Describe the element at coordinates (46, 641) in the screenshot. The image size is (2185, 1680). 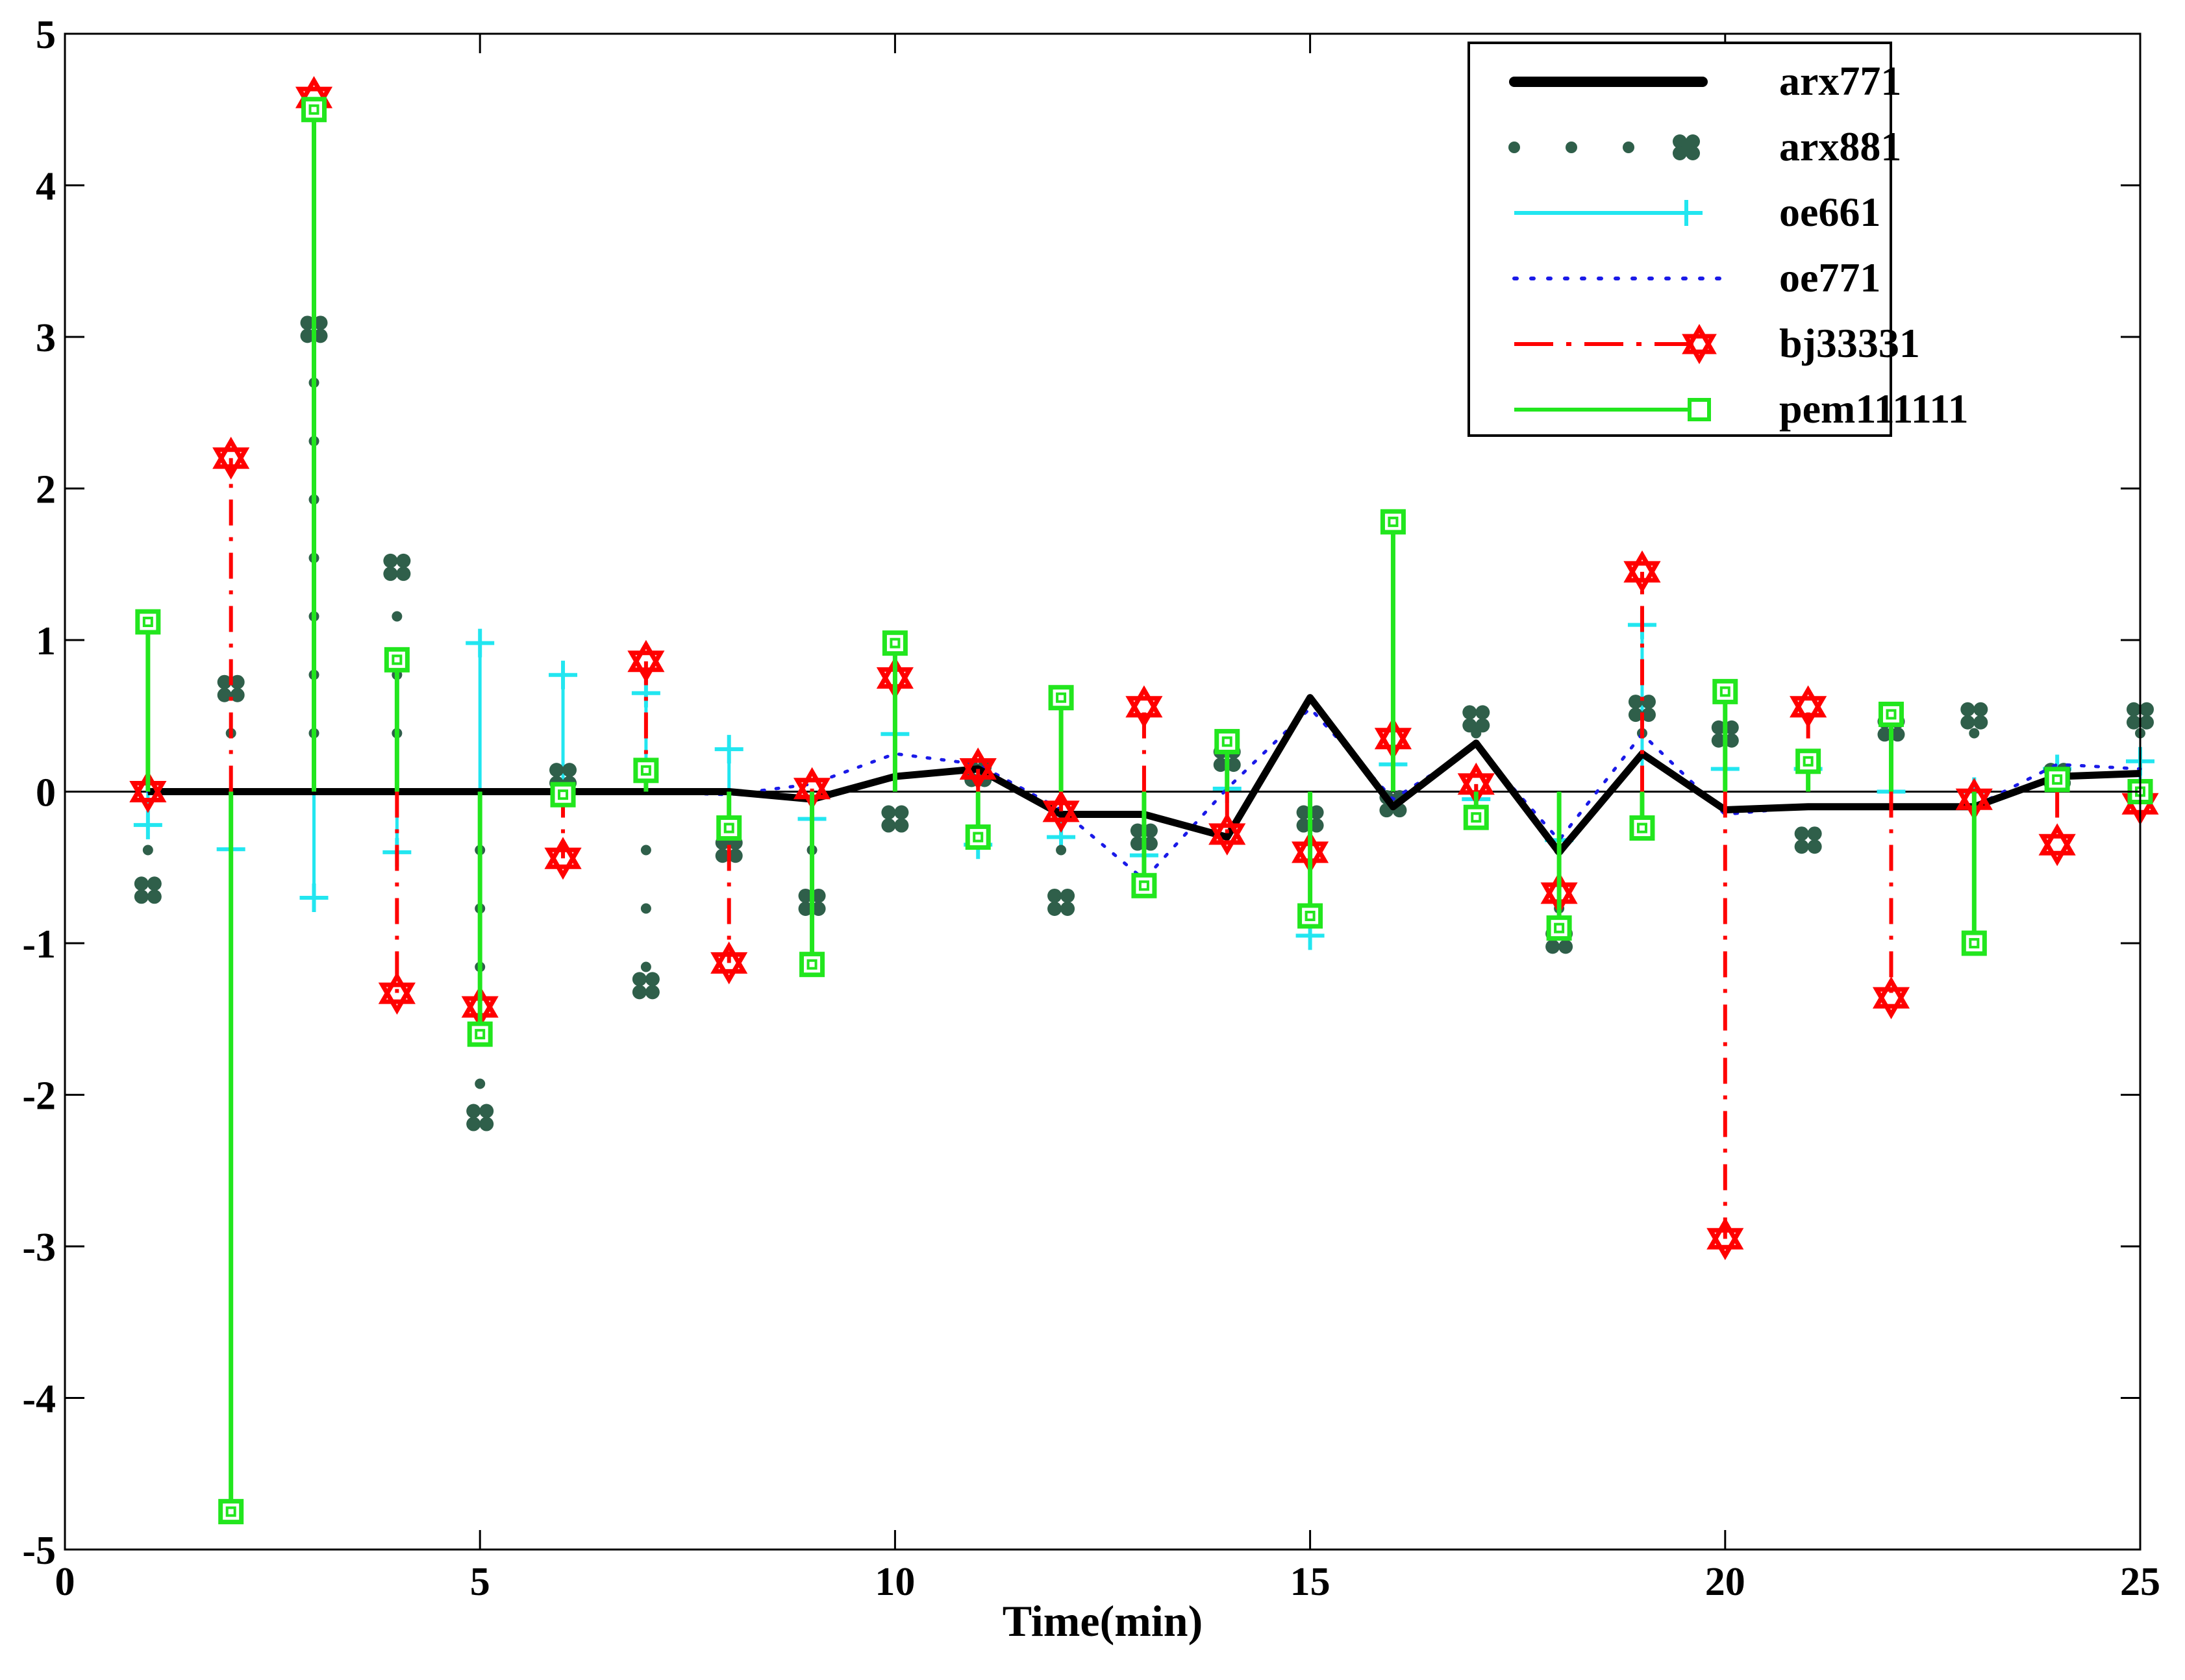
I see `y-tick-label: 1` at that location.